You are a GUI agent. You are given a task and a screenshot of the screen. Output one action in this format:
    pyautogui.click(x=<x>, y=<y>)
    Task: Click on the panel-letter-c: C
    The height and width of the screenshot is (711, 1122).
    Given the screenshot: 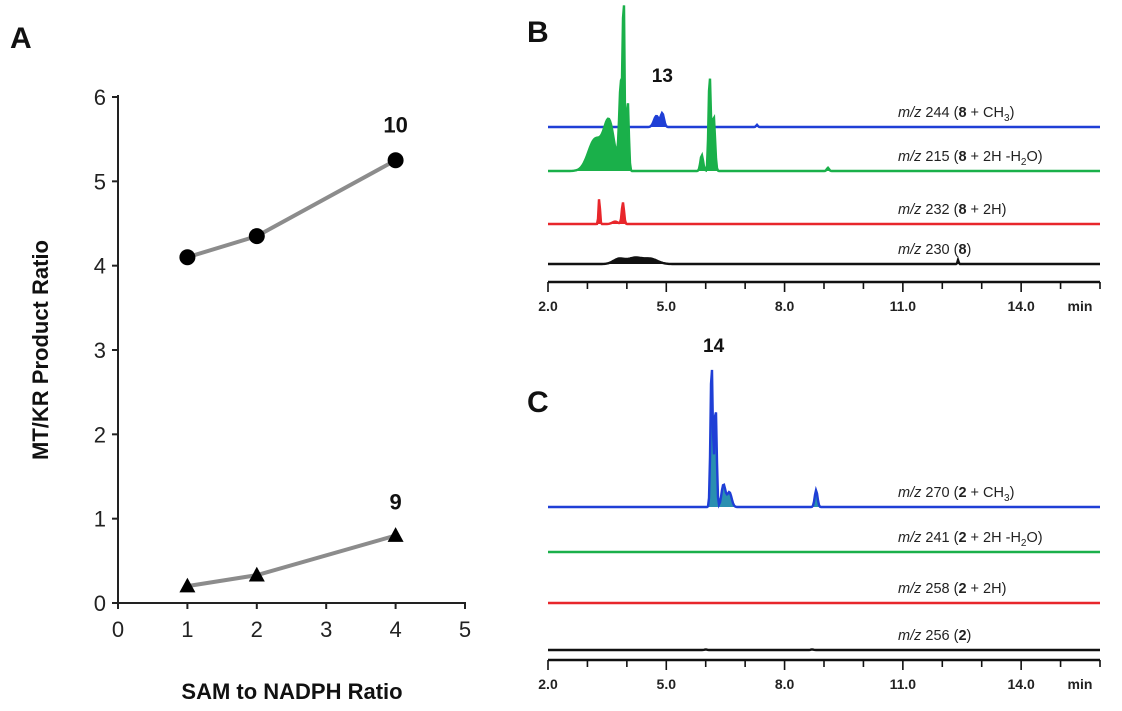 What is the action you would take?
    pyautogui.click(x=538, y=402)
    